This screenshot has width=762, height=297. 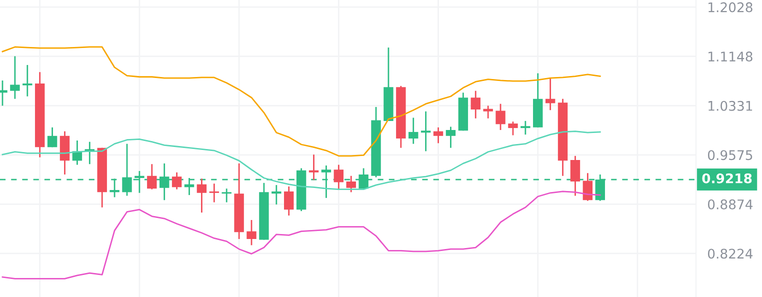 What do you see at coordinates (730, 155) in the screenshot?
I see `y-tick-label: 0.9575` at bounding box center [730, 155].